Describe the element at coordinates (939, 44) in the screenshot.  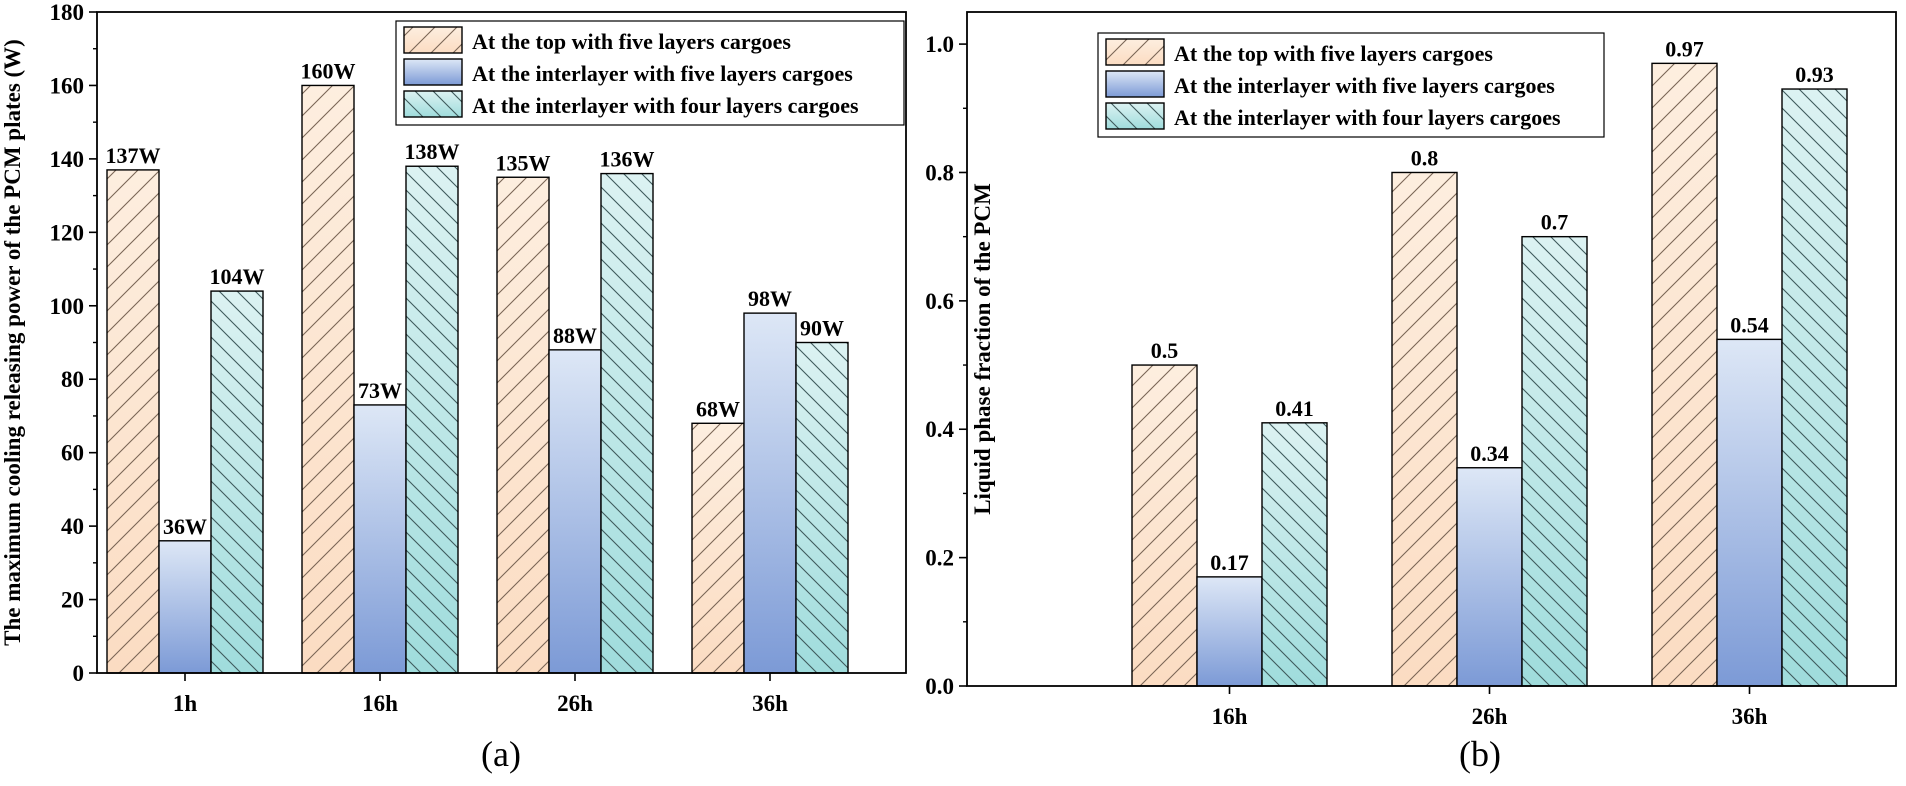
I see `y-tick-label: 1.0` at that location.